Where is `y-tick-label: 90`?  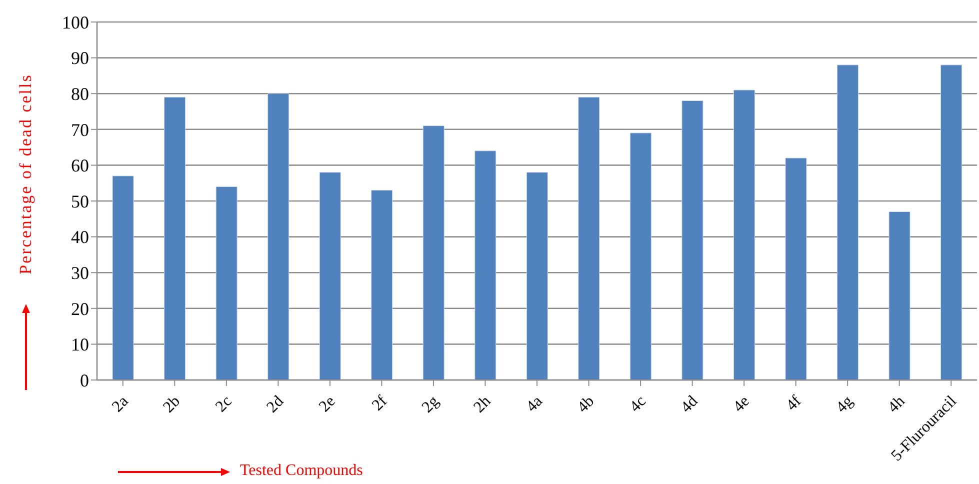 y-tick-label: 90 is located at coordinates (80, 58).